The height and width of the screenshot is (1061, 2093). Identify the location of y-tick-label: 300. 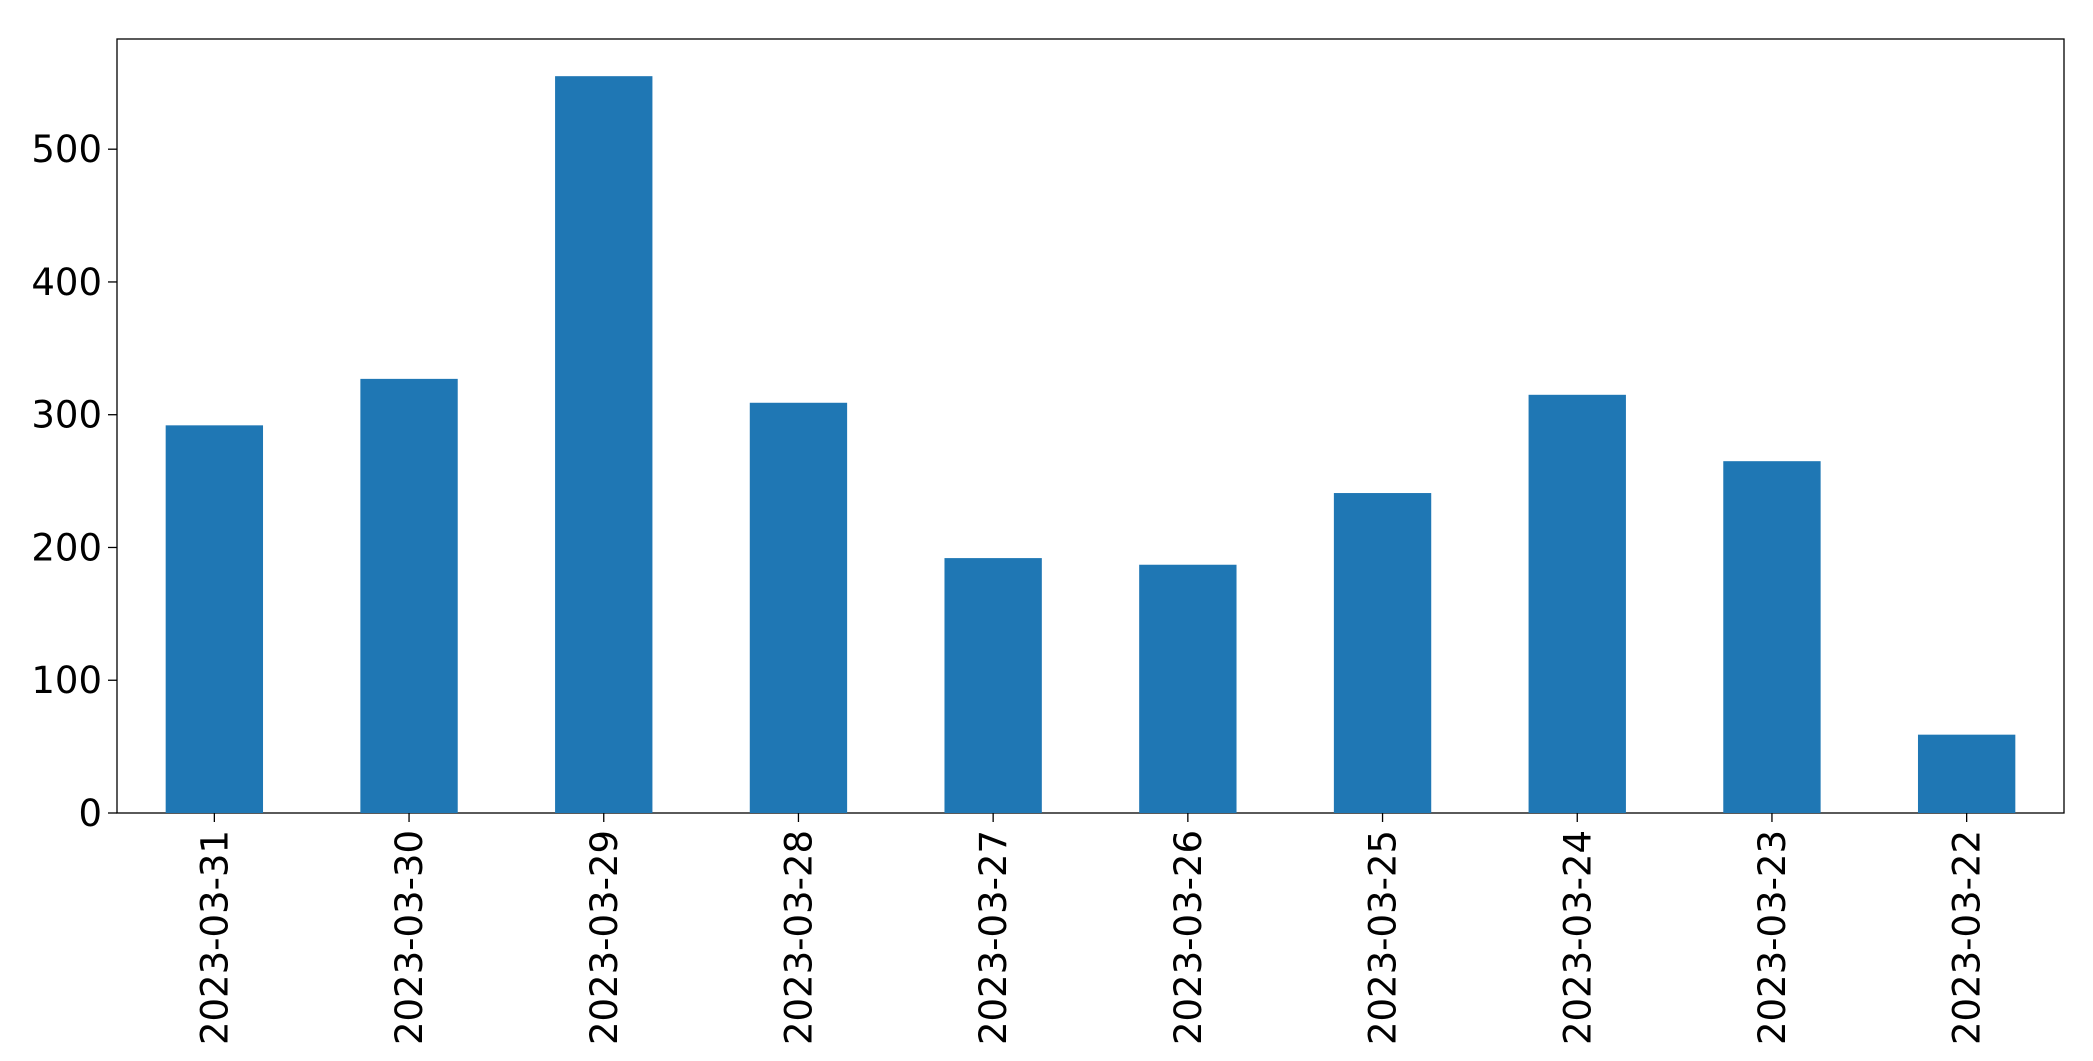
(66, 415).